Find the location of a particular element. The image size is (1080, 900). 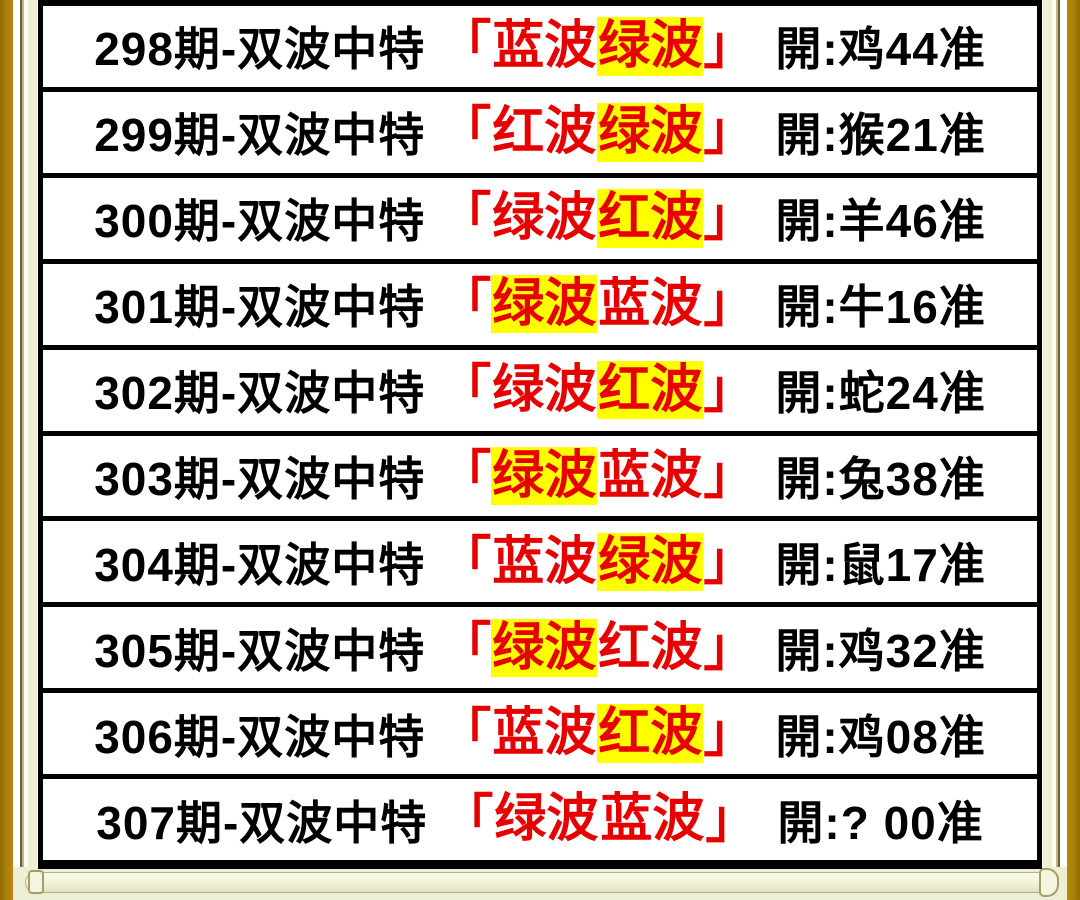

wave-pick: 「红波 绿波」 is located at coordinates (597, 132).